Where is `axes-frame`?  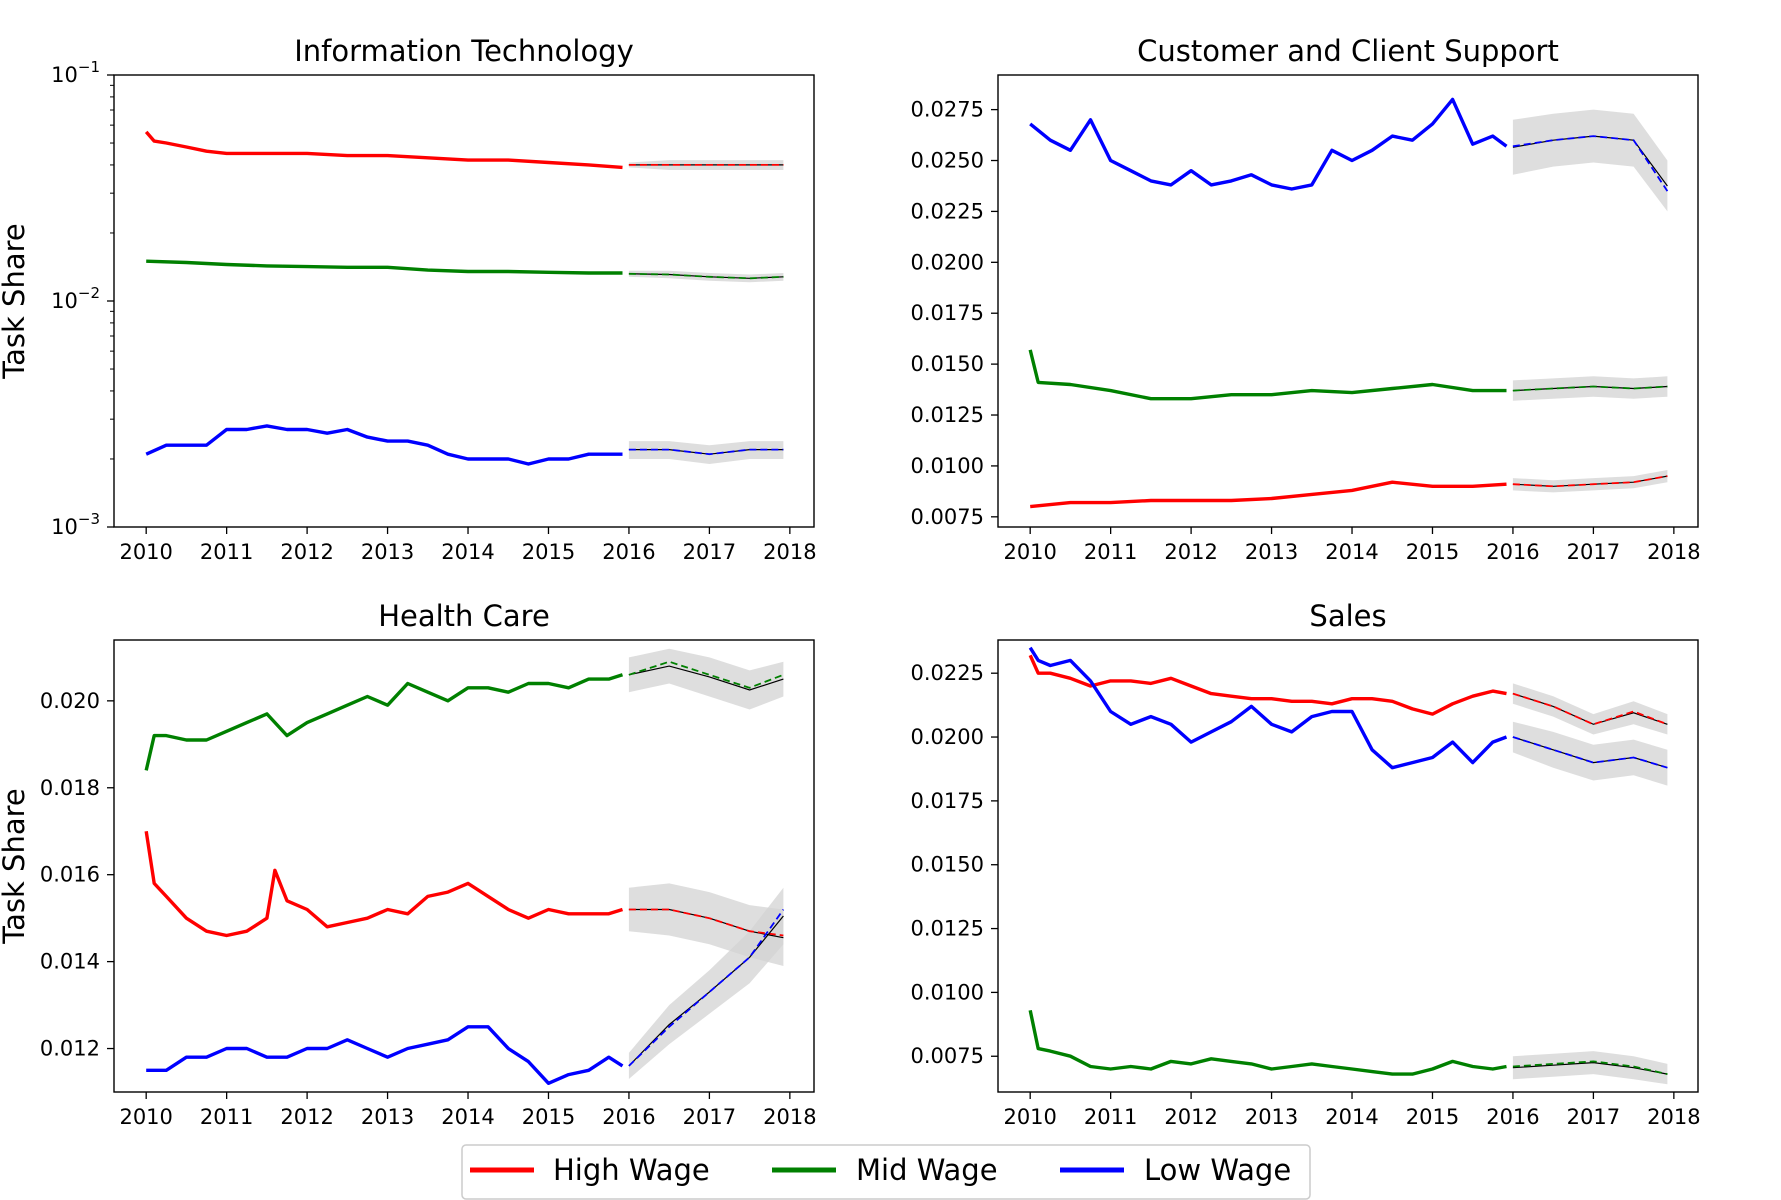
axes-frame is located at coordinates (1348, 866).